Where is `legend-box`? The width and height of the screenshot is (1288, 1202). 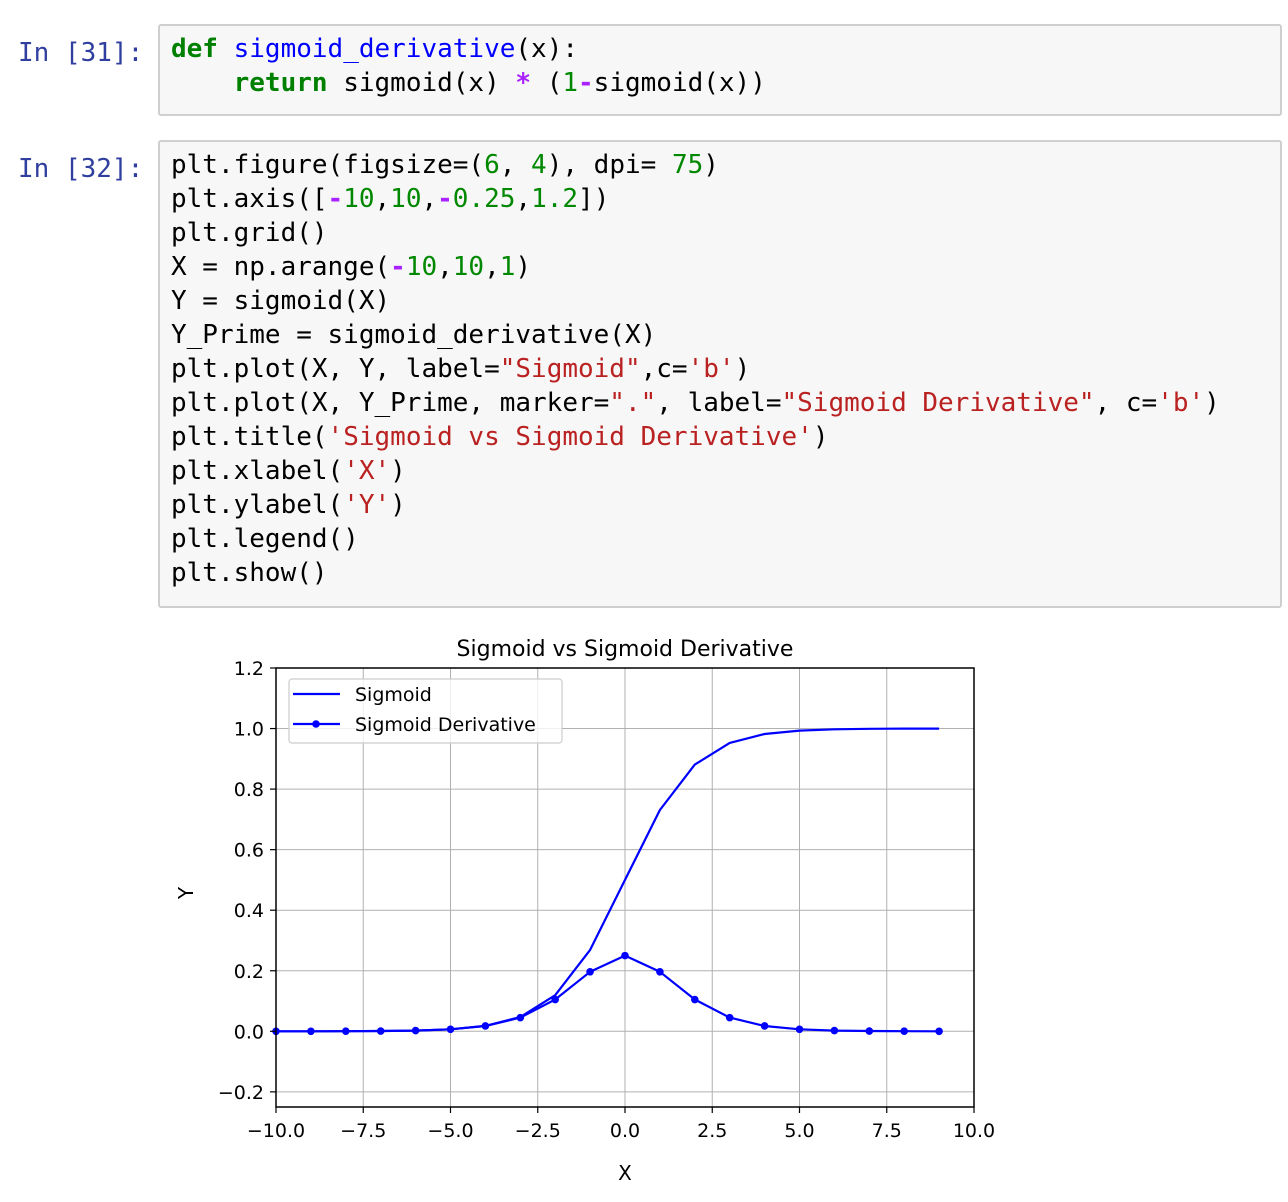
legend-box is located at coordinates (425, 711).